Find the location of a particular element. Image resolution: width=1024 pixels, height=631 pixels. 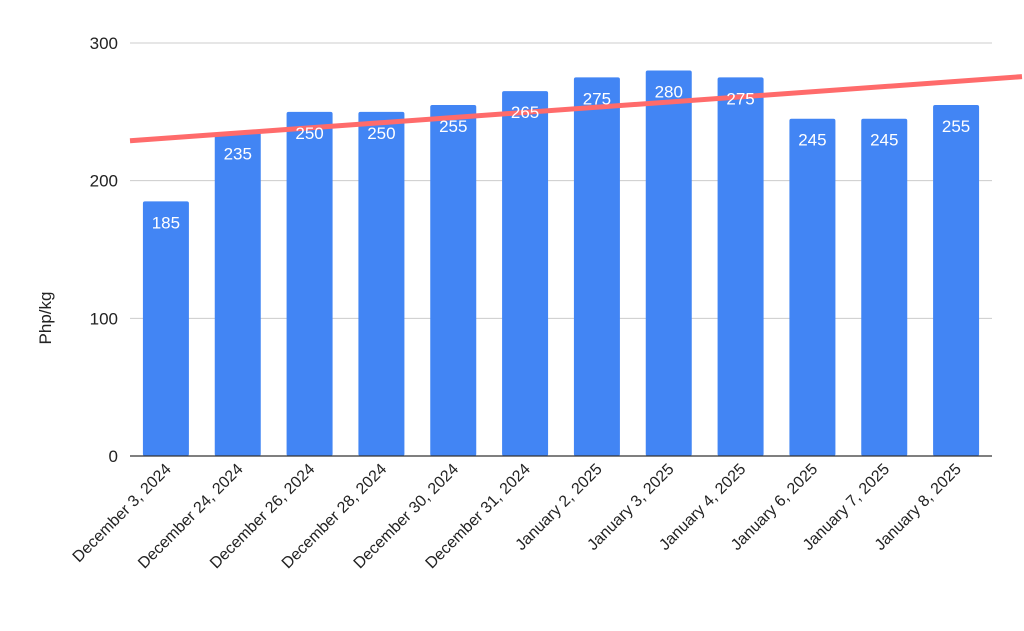

y-tick-label: 300 is located at coordinates (104, 43).